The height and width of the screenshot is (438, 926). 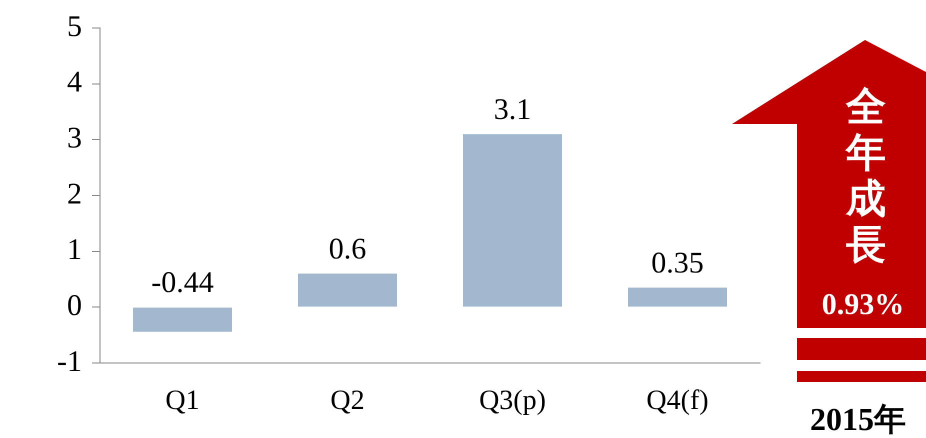 What do you see at coordinates (347, 249) in the screenshot?
I see `data-label: 0.6` at bounding box center [347, 249].